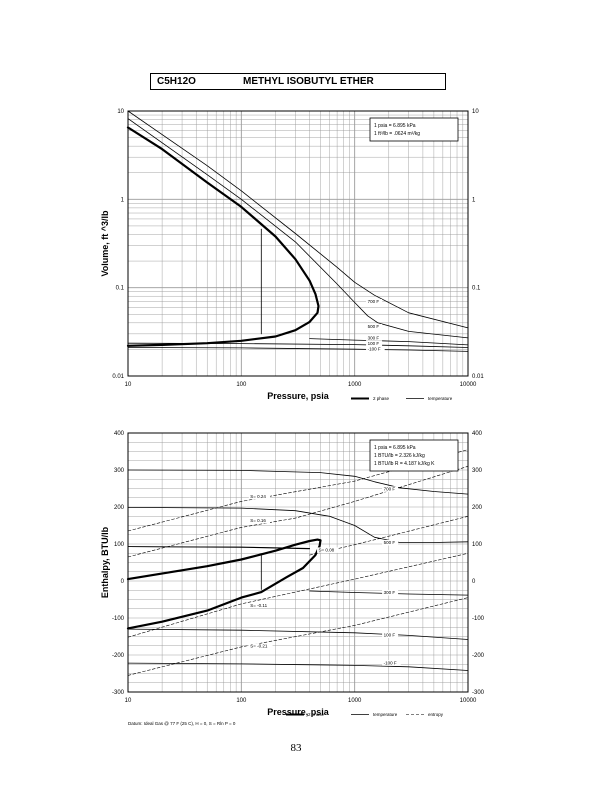  Describe the element at coordinates (477, 508) in the screenshot. I see `chart2-y-tick-label-right: 200` at that location.